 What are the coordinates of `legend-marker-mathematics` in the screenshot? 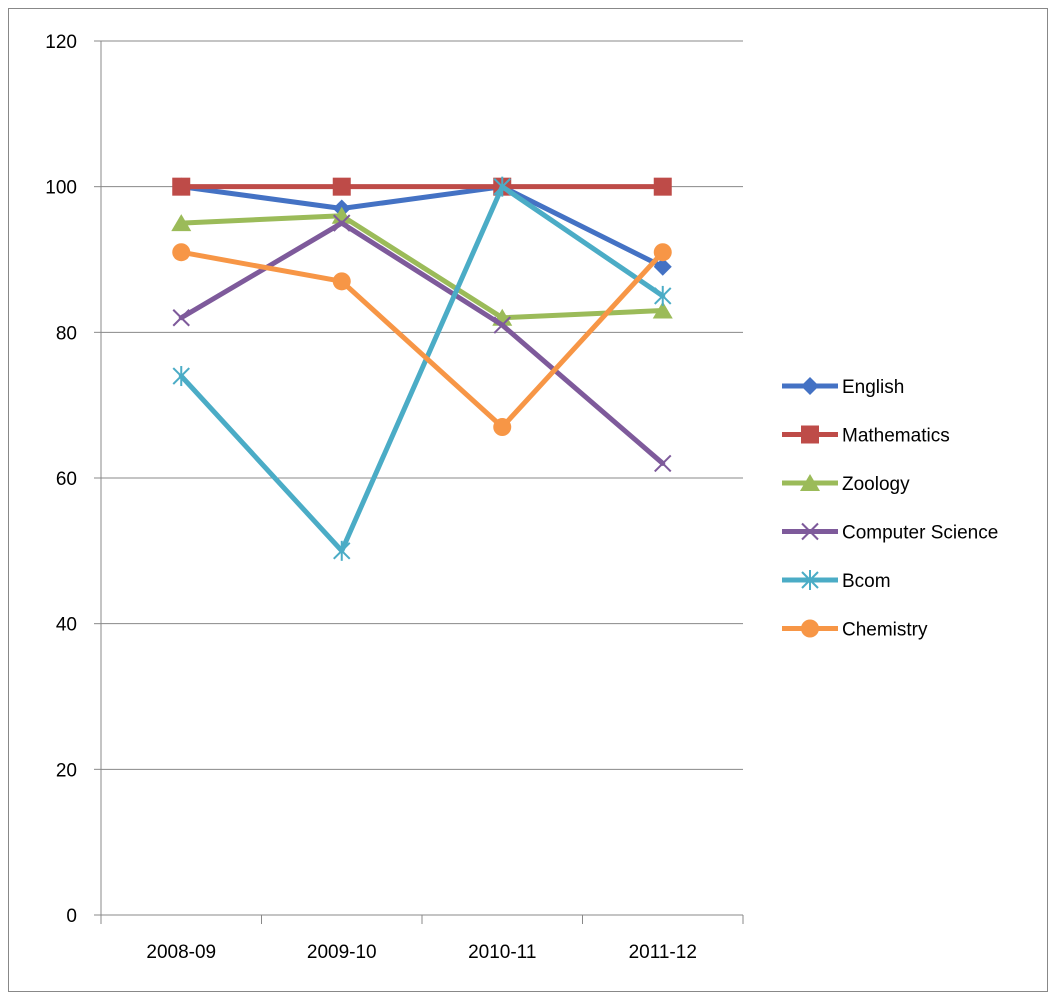 It's located at (810, 434).